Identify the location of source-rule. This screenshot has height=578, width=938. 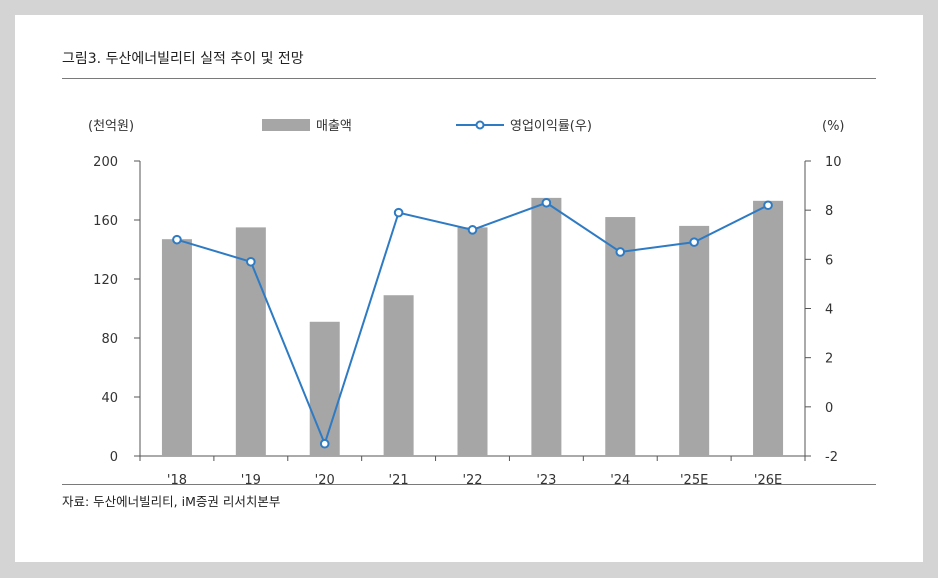
(469, 484).